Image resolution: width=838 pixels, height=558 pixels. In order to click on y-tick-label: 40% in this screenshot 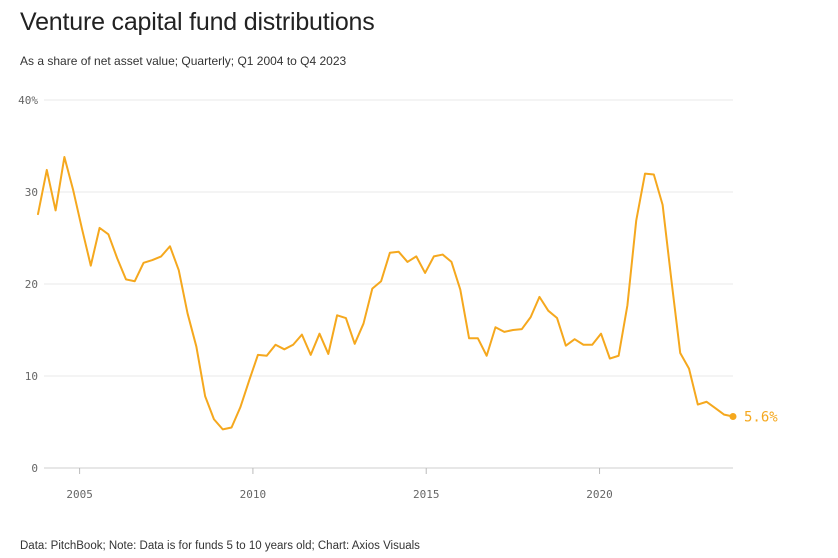, I will do `click(28, 100)`.